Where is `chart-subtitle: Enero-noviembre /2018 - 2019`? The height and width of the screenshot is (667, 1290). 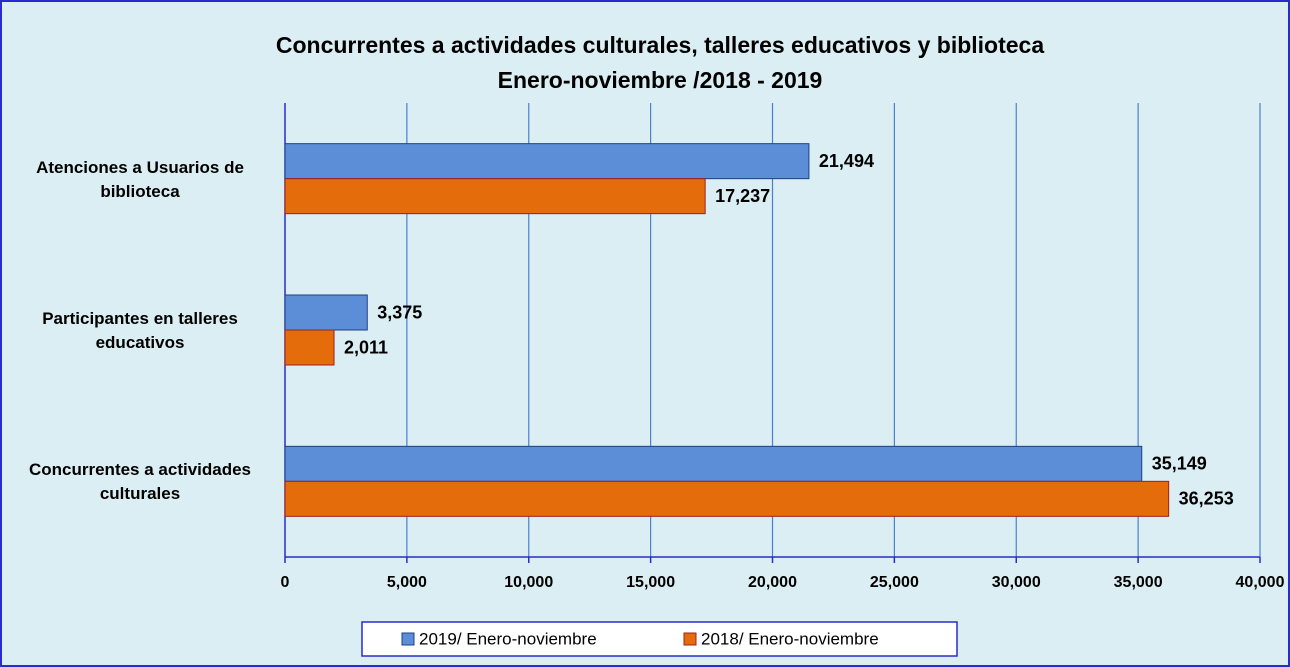 chart-subtitle: Enero-noviembre /2018 - 2019 is located at coordinates (660, 80).